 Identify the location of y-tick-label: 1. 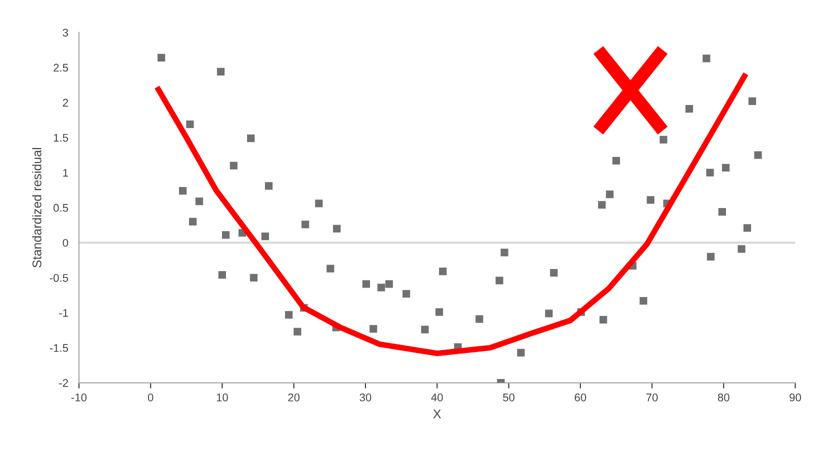
(65, 172).